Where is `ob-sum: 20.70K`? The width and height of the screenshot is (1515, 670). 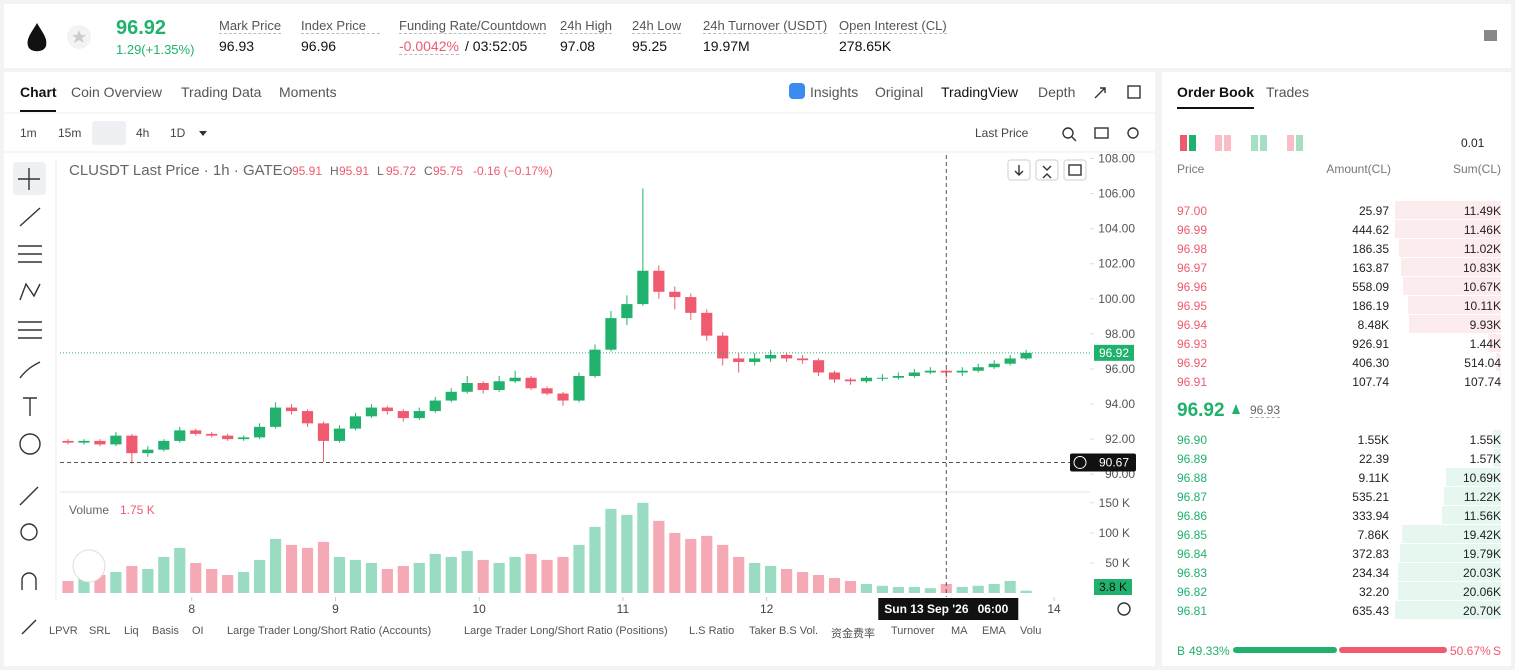
ob-sum: 20.70K is located at coordinates (1481, 611).